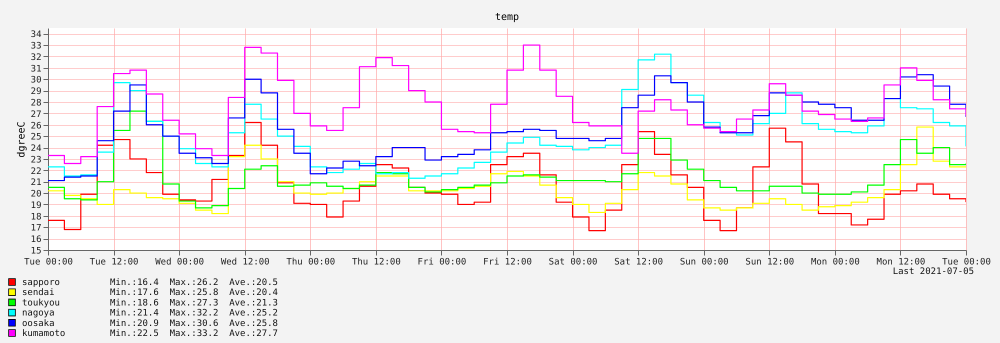 The image size is (1000, 343). I want to click on y-tick-label: 20, so click(36, 195).